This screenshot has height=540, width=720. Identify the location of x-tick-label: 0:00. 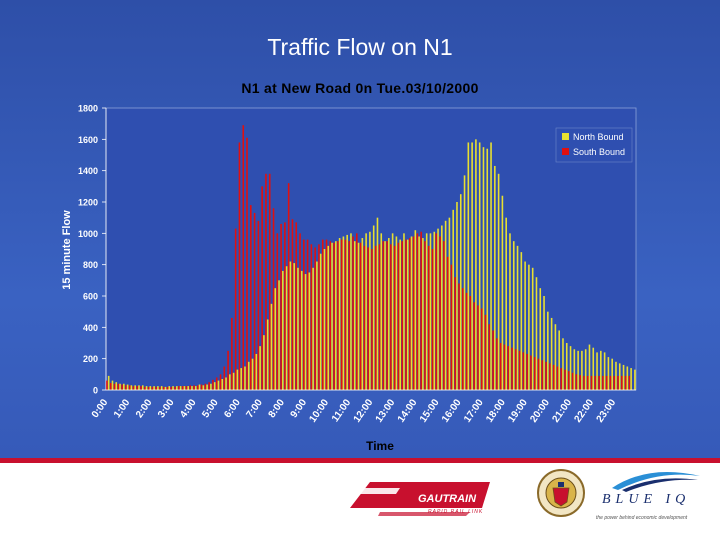
(100, 408).